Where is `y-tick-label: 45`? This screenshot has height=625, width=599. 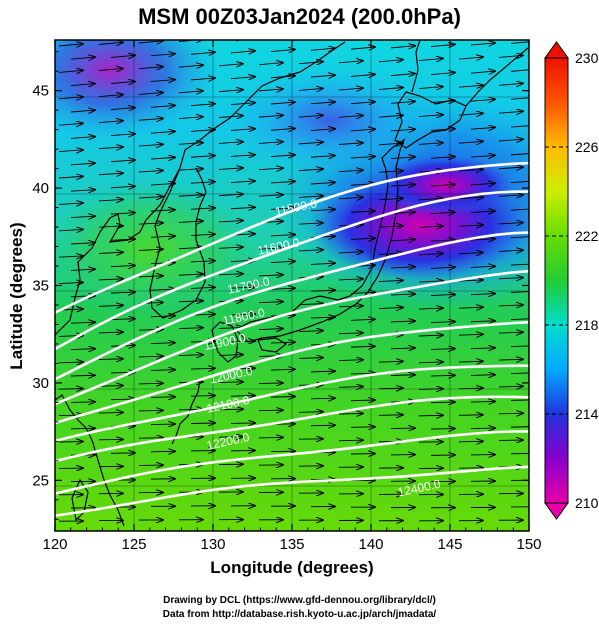 y-tick-label: 45 is located at coordinates (40, 91).